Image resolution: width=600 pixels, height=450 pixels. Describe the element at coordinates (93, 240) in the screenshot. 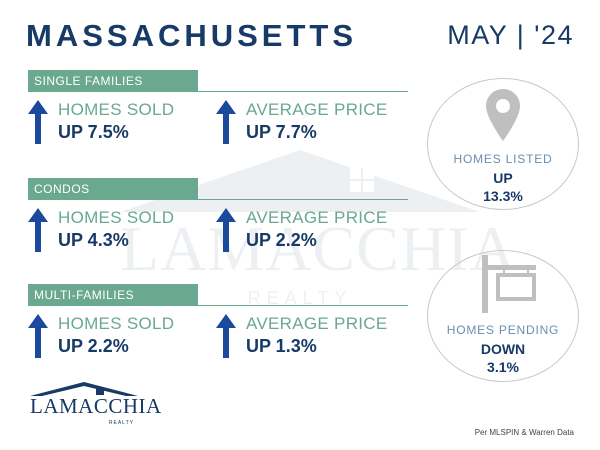

I see `stat-value: UP 4.3%` at that location.